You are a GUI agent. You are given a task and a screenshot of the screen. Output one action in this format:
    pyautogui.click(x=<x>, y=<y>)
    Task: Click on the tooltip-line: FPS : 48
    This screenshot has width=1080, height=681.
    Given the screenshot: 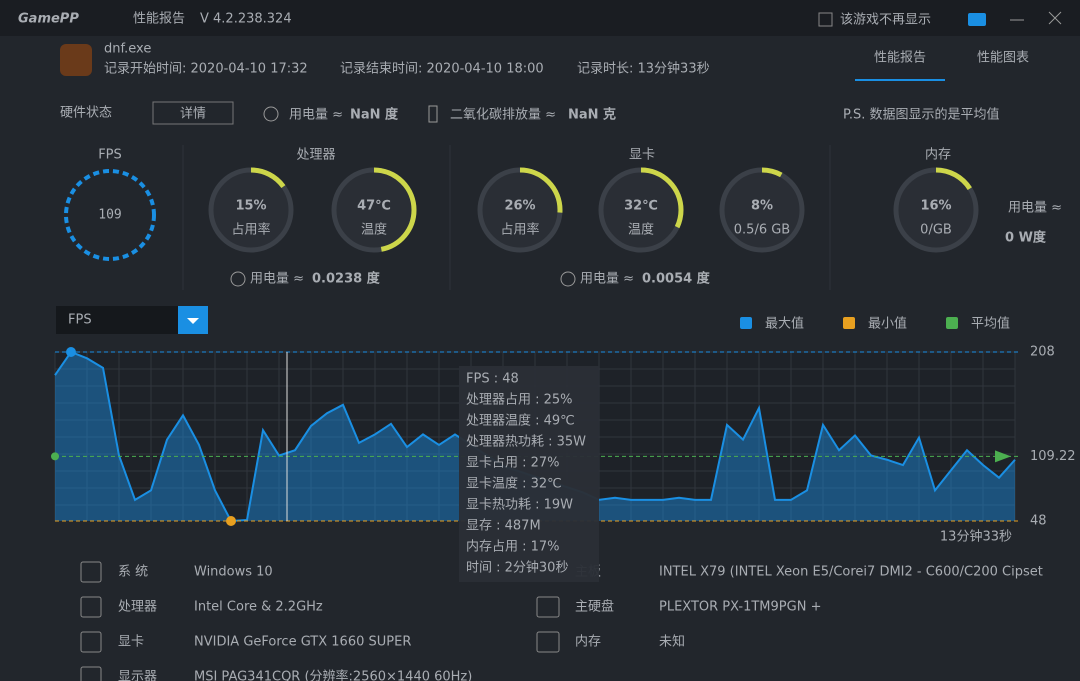 What is the action you would take?
    pyautogui.click(x=492, y=379)
    